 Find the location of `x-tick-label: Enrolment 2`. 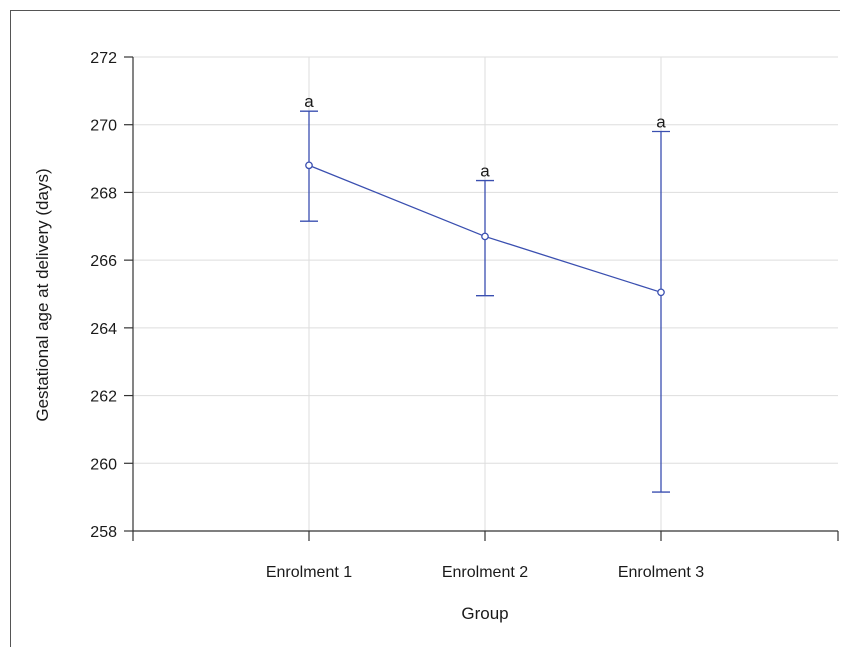

x-tick-label: Enrolment 2 is located at coordinates (485, 572).